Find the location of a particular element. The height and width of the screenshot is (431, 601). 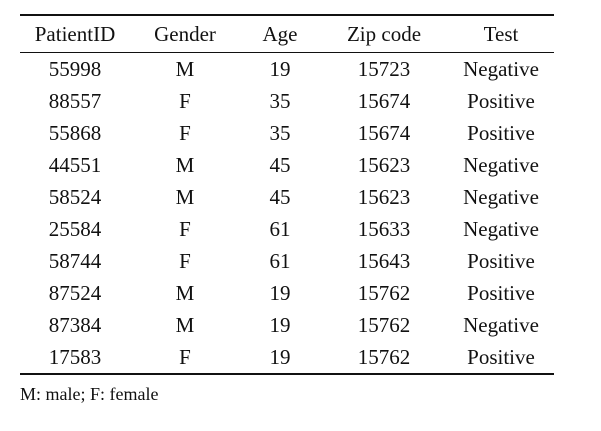

table-row: 55998 M 19 15723 Negative is located at coordinates (287, 69).